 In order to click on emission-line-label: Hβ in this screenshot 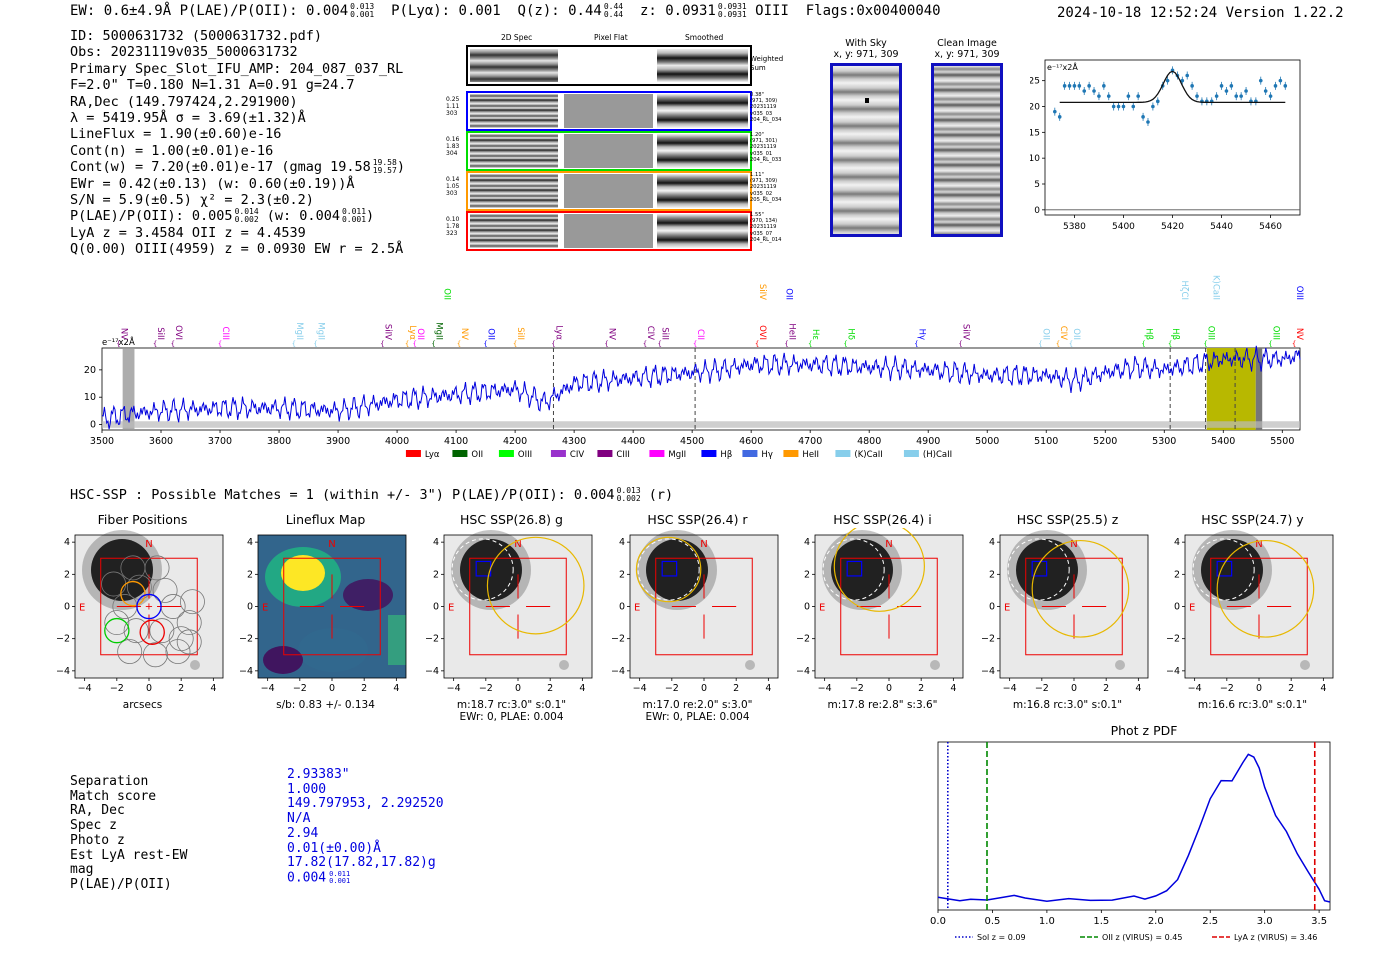, I will do `click(1149, 334)`.